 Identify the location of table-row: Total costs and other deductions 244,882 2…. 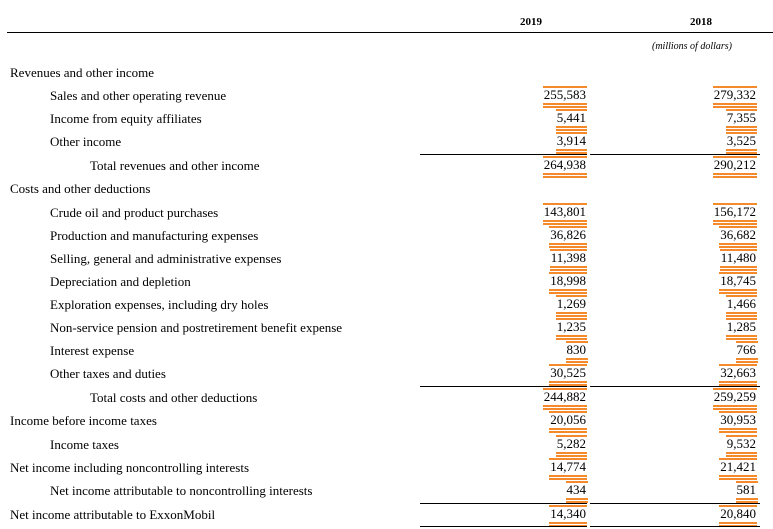
(386, 398).